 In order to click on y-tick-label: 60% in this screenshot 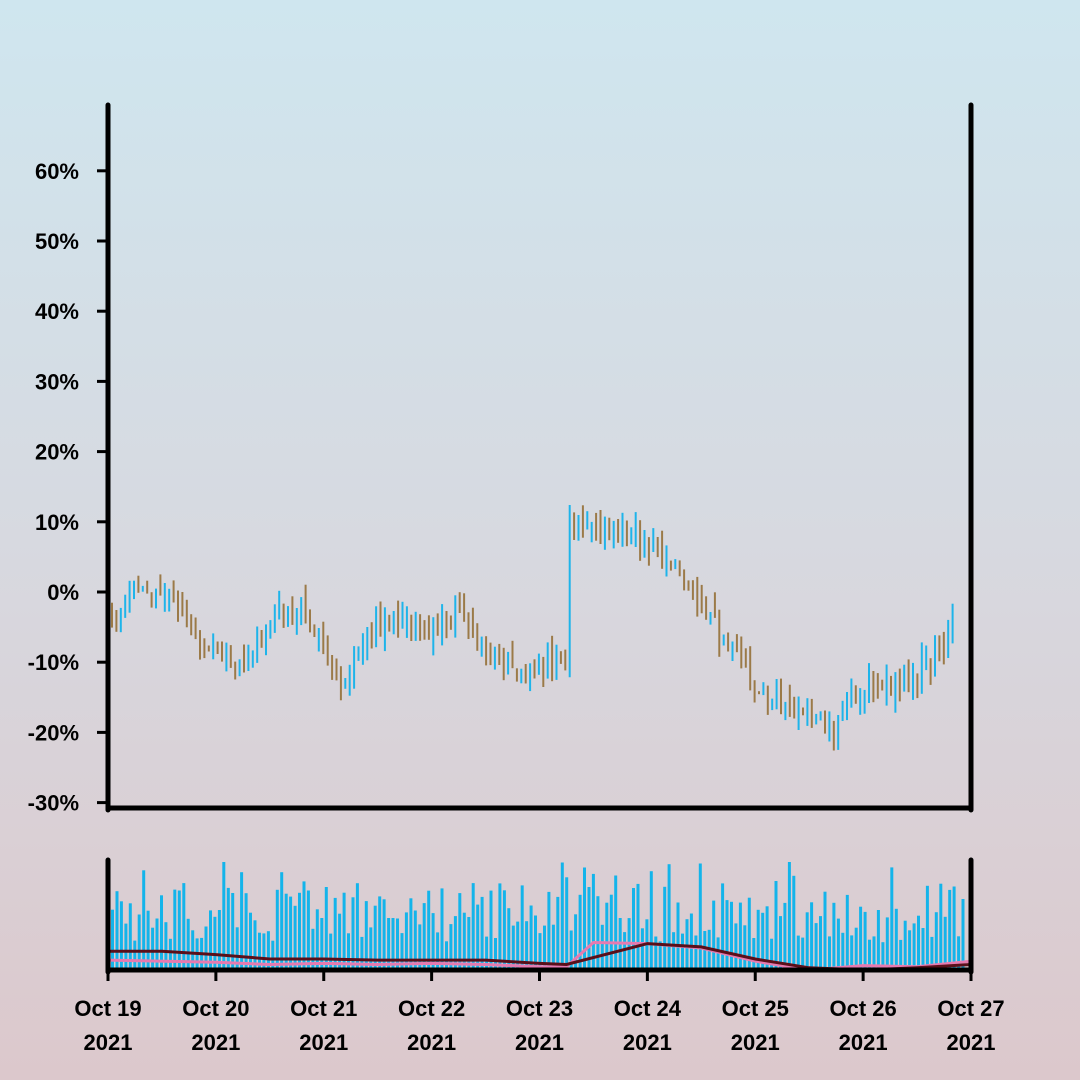, I will do `click(57, 171)`.